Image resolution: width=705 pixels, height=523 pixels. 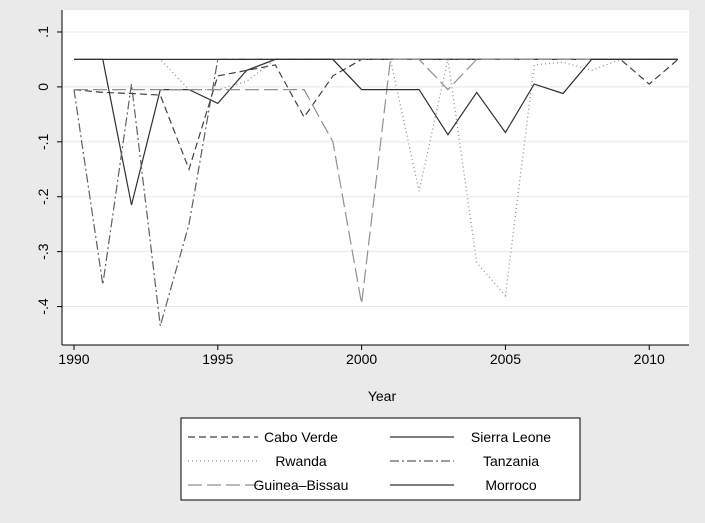 I want to click on y-tick-label-2: -.1, so click(x=43, y=141).